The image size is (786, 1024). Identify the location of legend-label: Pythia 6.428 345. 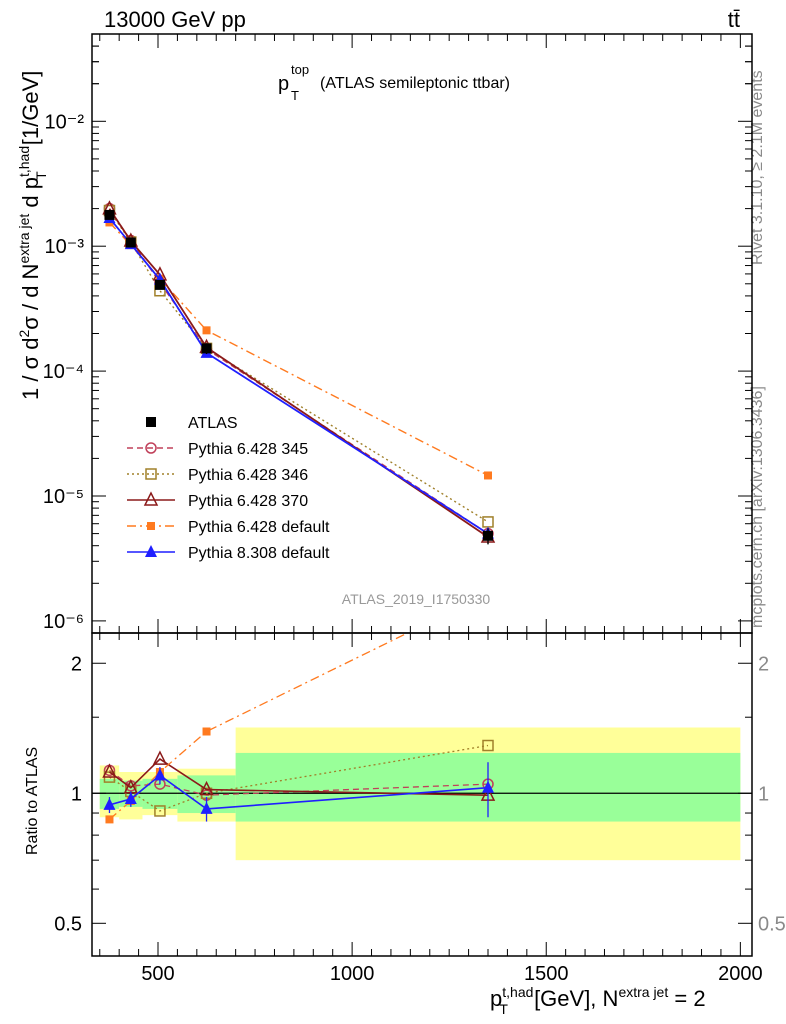
(248, 449).